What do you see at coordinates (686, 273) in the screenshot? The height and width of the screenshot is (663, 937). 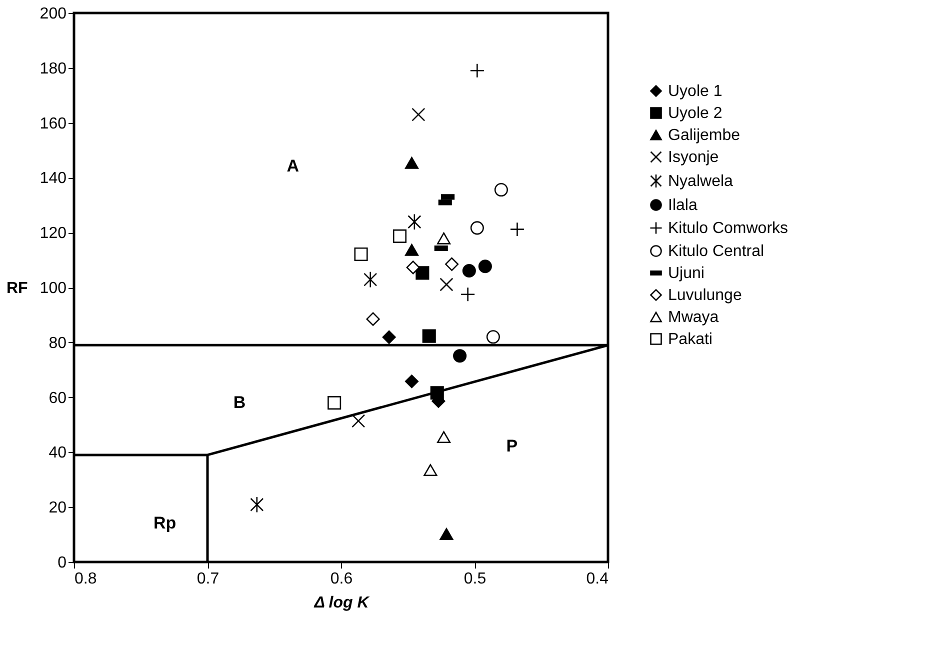 I see `legend-label: Ujuni` at bounding box center [686, 273].